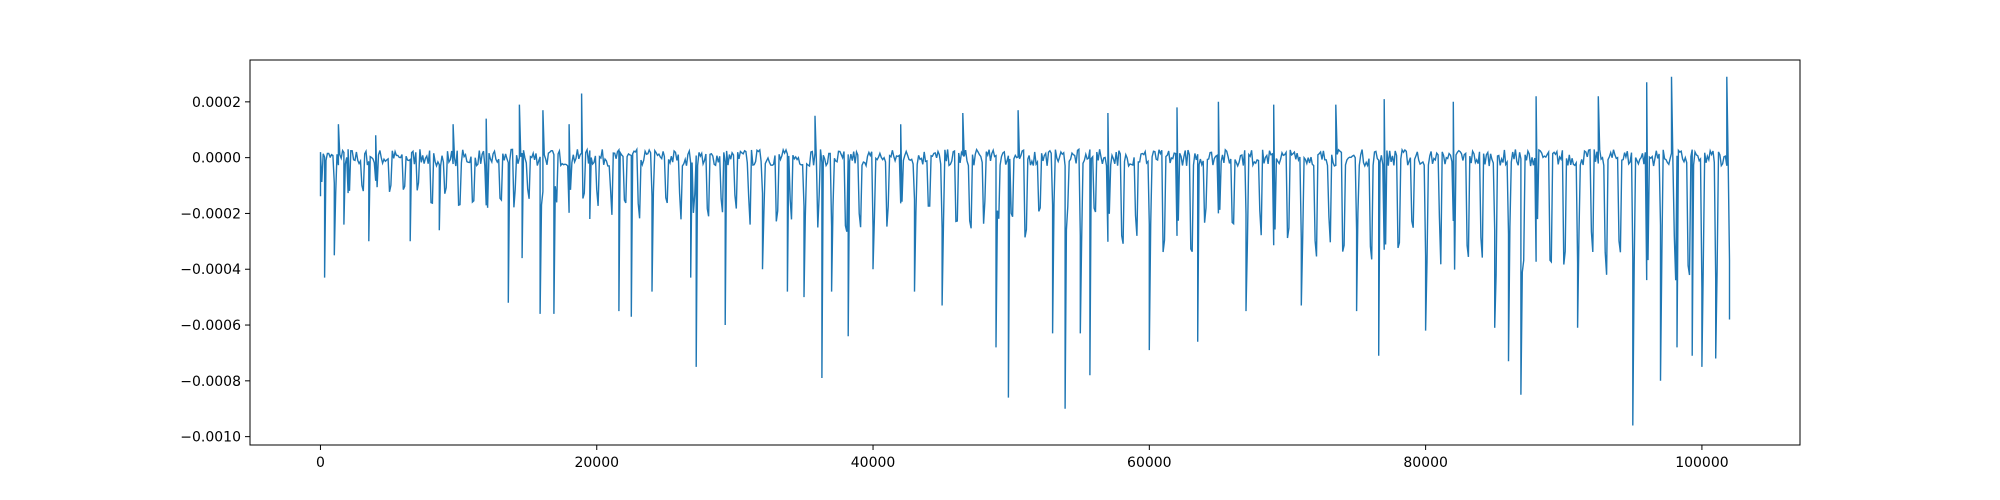 The height and width of the screenshot is (500, 2000). I want to click on y-tick-label: −0.0004, so click(210, 270).